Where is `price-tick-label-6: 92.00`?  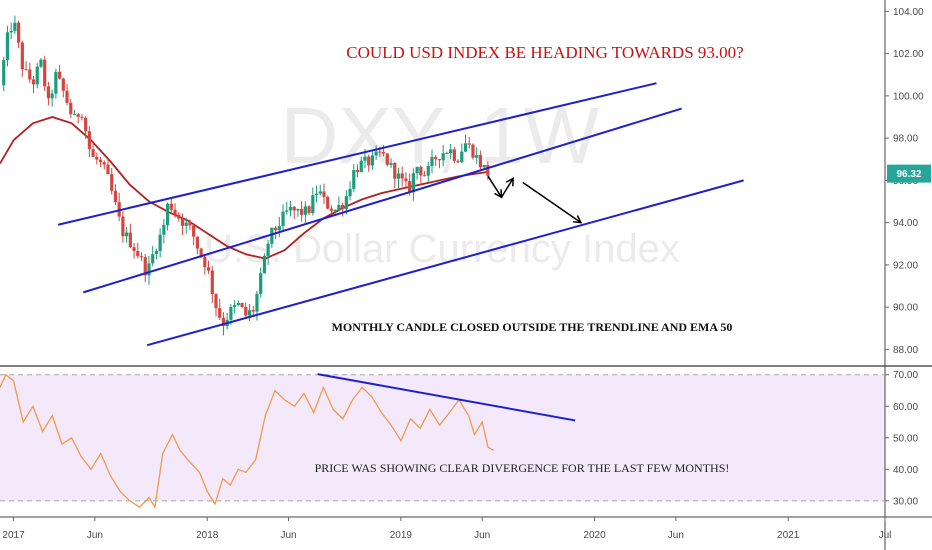
price-tick-label-6: 92.00 is located at coordinates (905, 265).